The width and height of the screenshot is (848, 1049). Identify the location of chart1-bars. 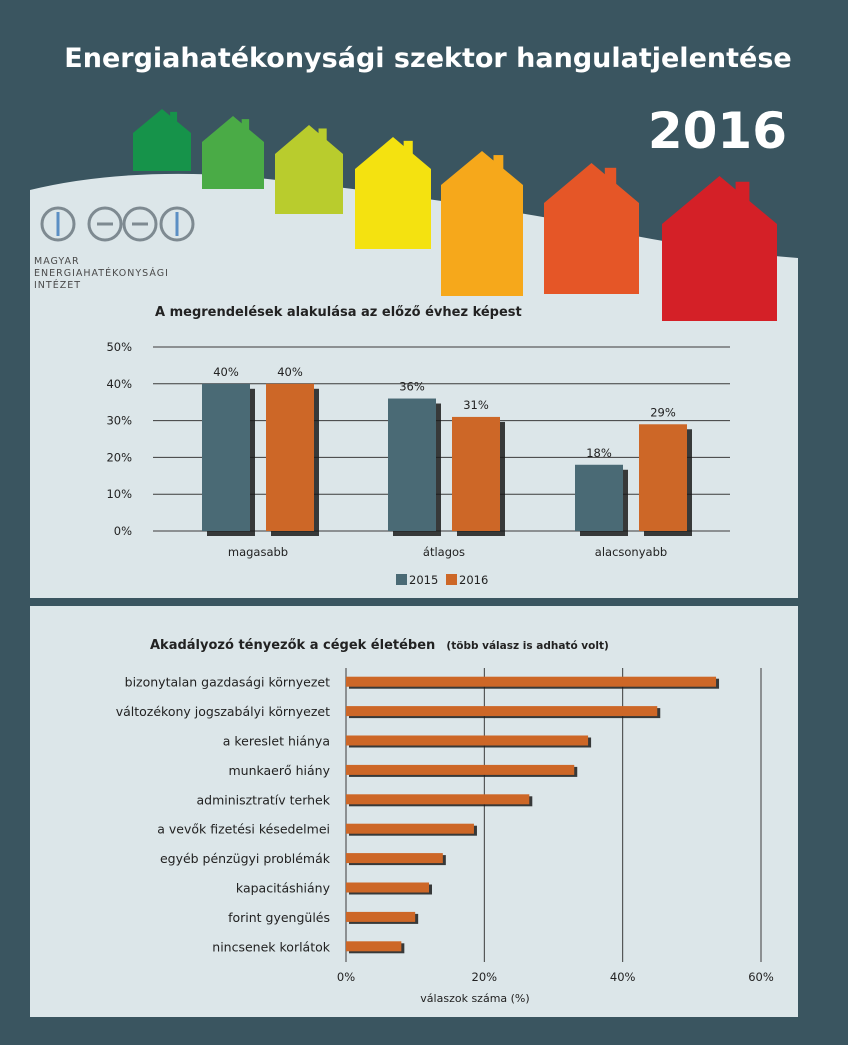
(447, 459).